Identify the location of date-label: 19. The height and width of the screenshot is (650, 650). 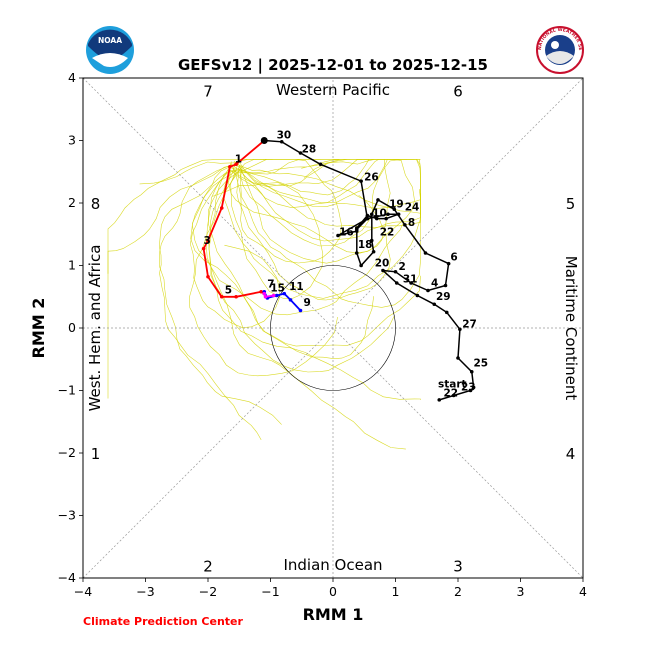
(396, 204).